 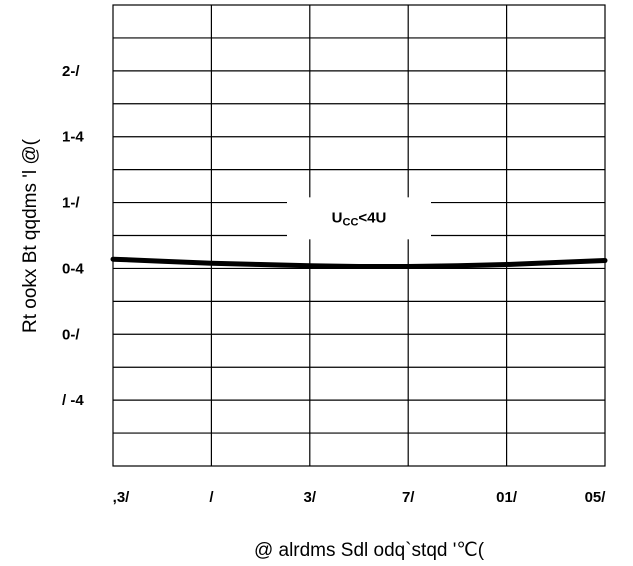 What do you see at coordinates (408, 497) in the screenshot?
I see `x-tick-label: 7/` at bounding box center [408, 497].